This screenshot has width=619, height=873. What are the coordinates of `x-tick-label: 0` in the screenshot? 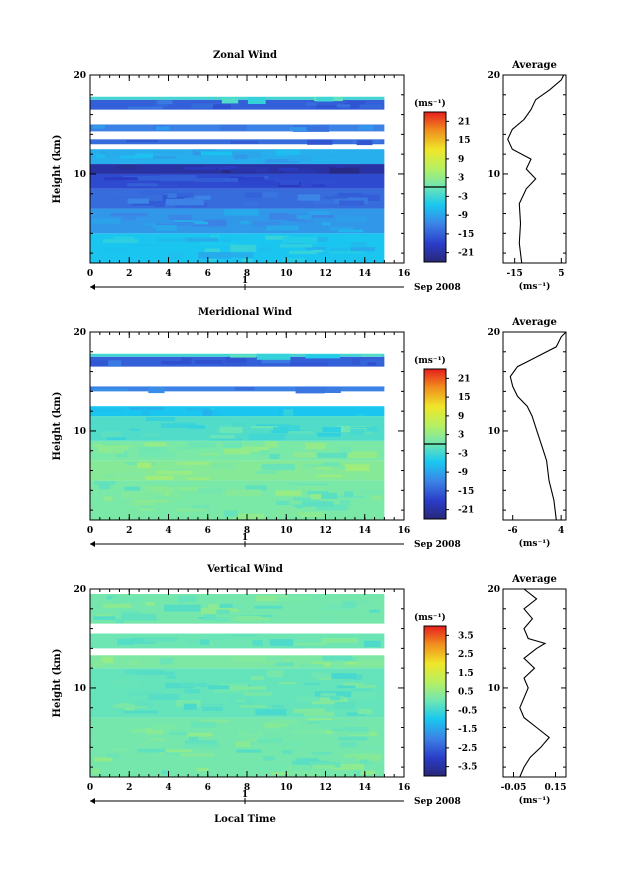 It's located at (90, 274).